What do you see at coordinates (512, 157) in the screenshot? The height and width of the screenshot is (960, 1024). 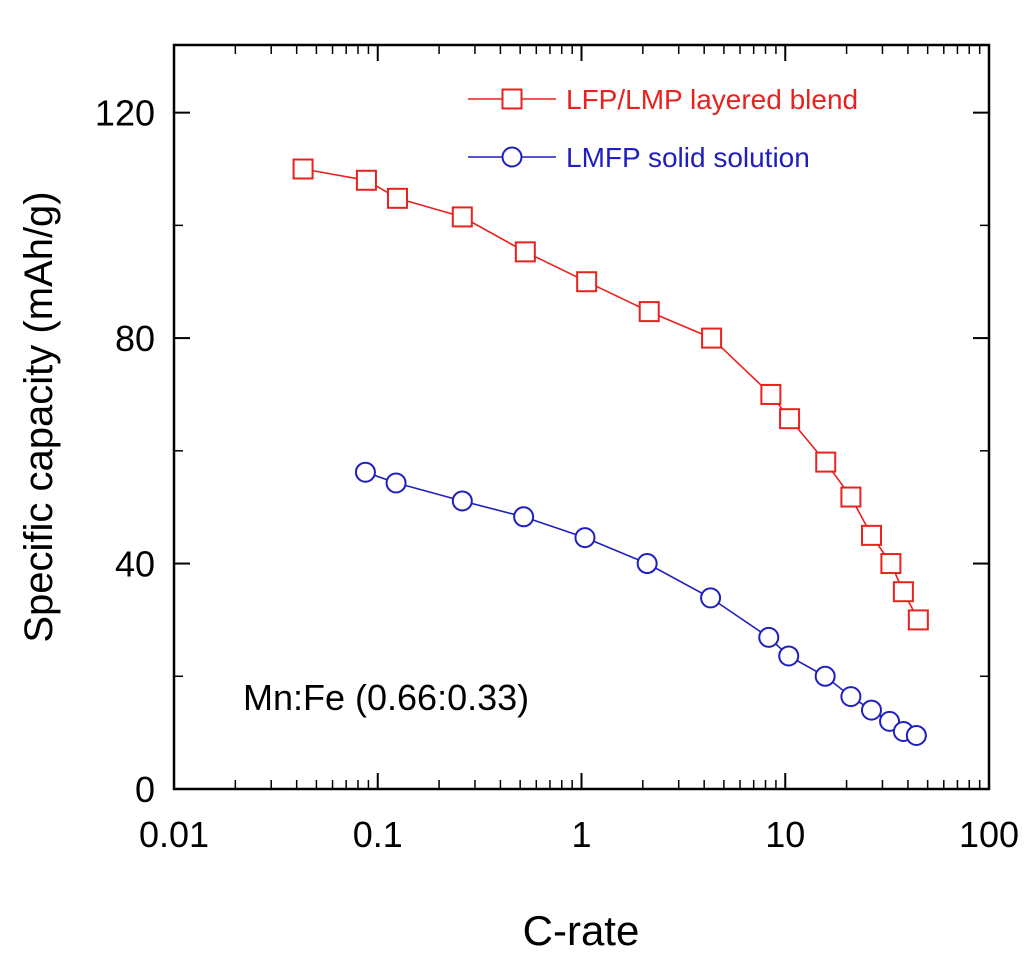 I see `legend-marker-circle` at bounding box center [512, 157].